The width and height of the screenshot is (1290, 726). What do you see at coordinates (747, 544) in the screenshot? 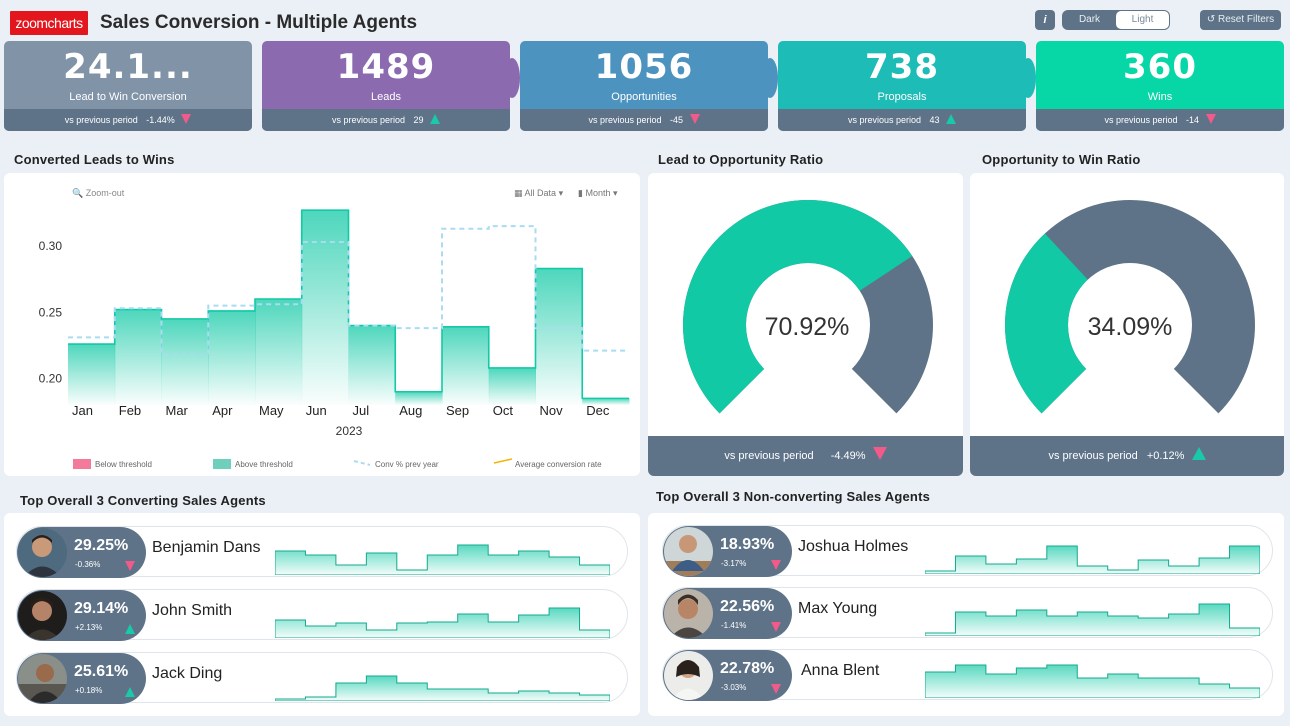
I see `agent-conversion: 18.93%` at bounding box center [747, 544].